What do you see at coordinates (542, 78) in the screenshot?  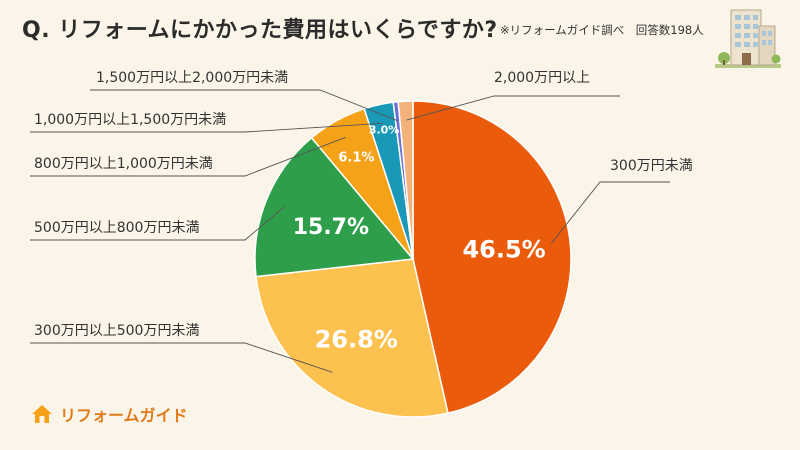 I see `slice-label-7: 2,000万円以上` at bounding box center [542, 78].